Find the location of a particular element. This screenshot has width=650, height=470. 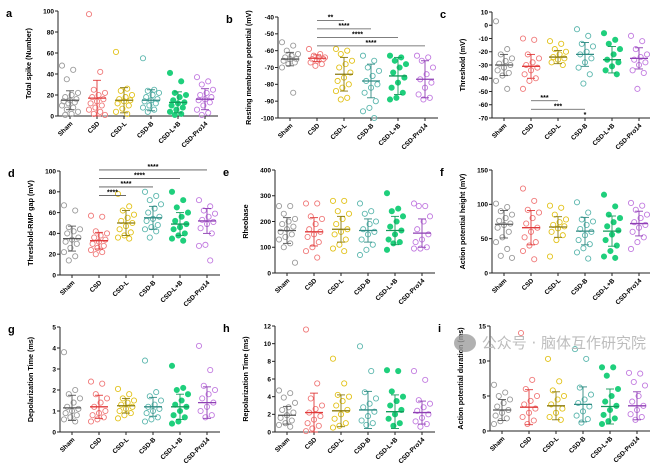

y-tick-label: 4 is located at coordinates (269, 397).